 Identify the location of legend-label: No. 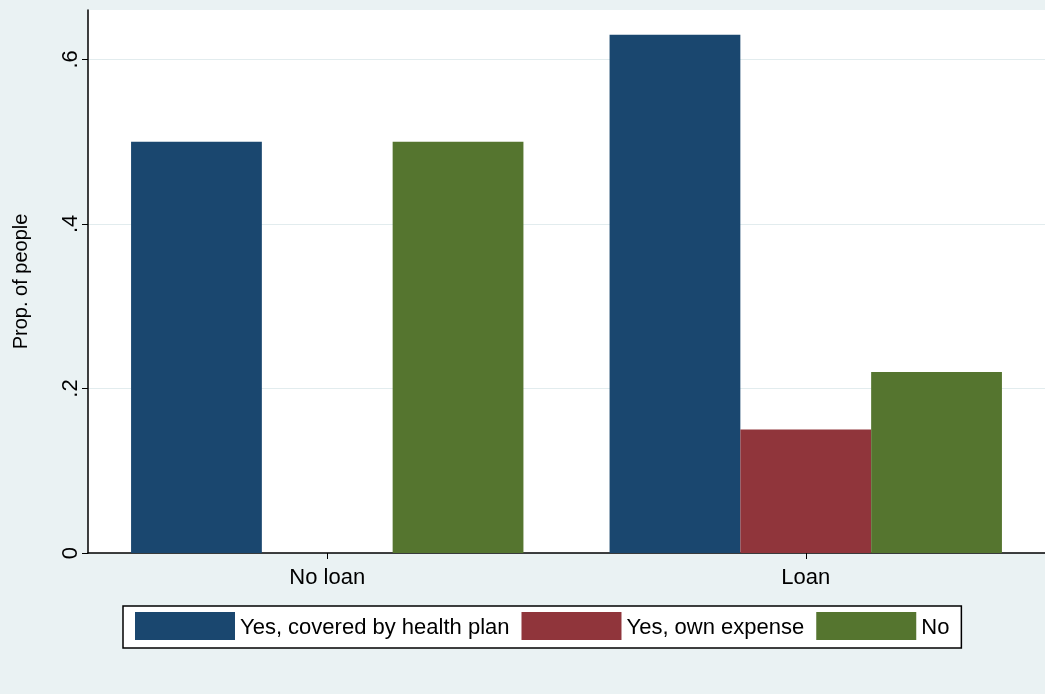
(935, 626).